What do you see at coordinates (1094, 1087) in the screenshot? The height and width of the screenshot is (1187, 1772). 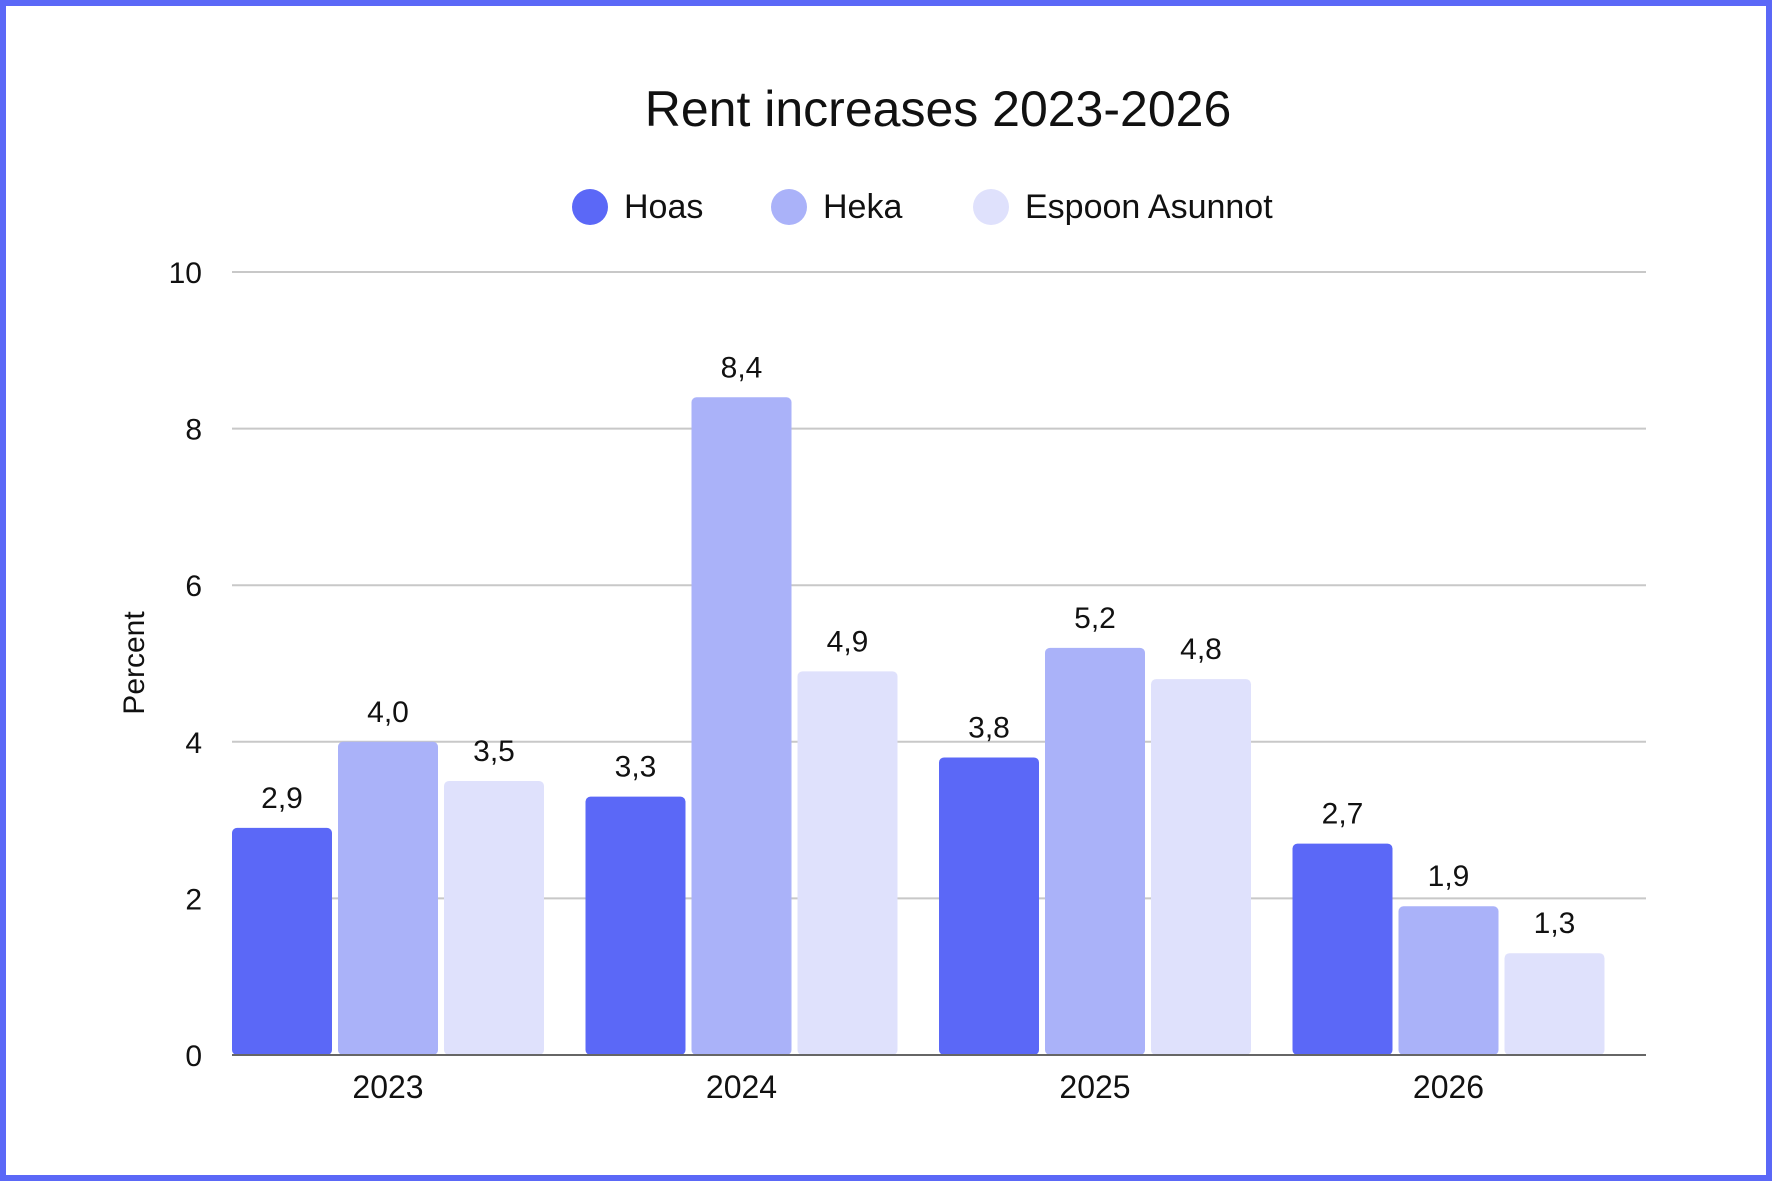 I see `x-tick-label: 2025` at bounding box center [1094, 1087].